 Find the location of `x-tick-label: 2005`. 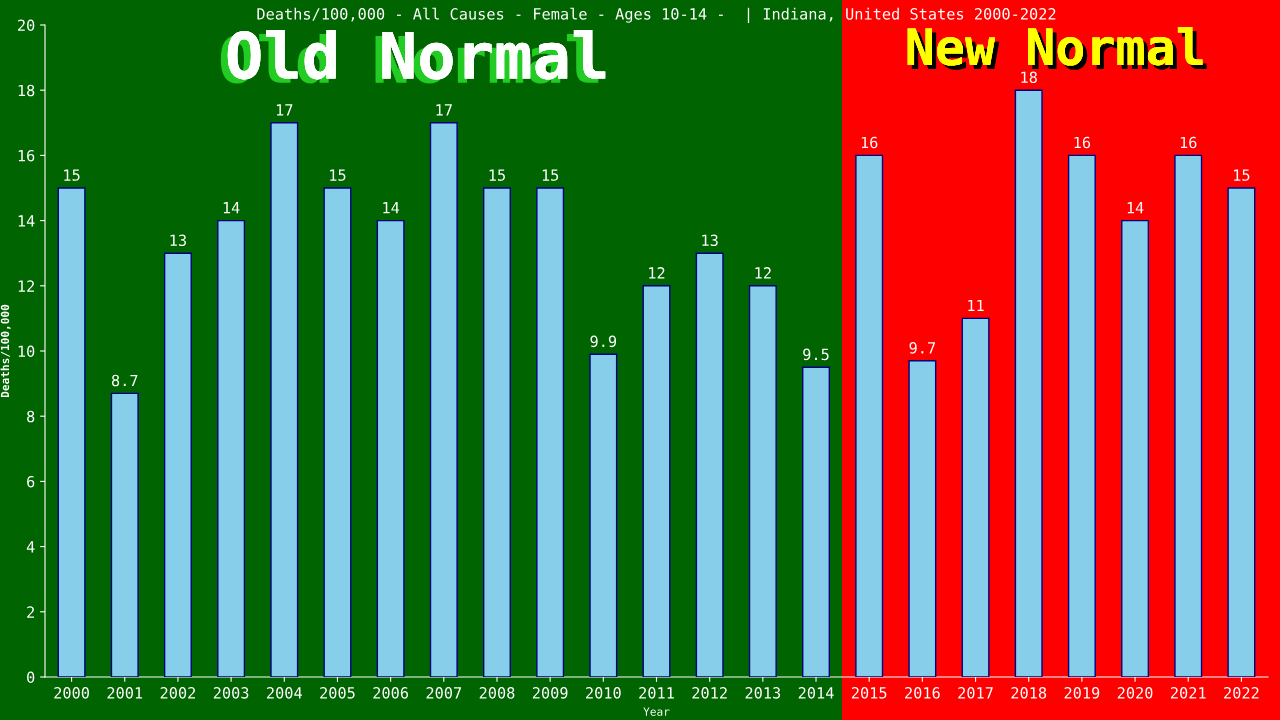

x-tick-label: 2005 is located at coordinates (337, 693).